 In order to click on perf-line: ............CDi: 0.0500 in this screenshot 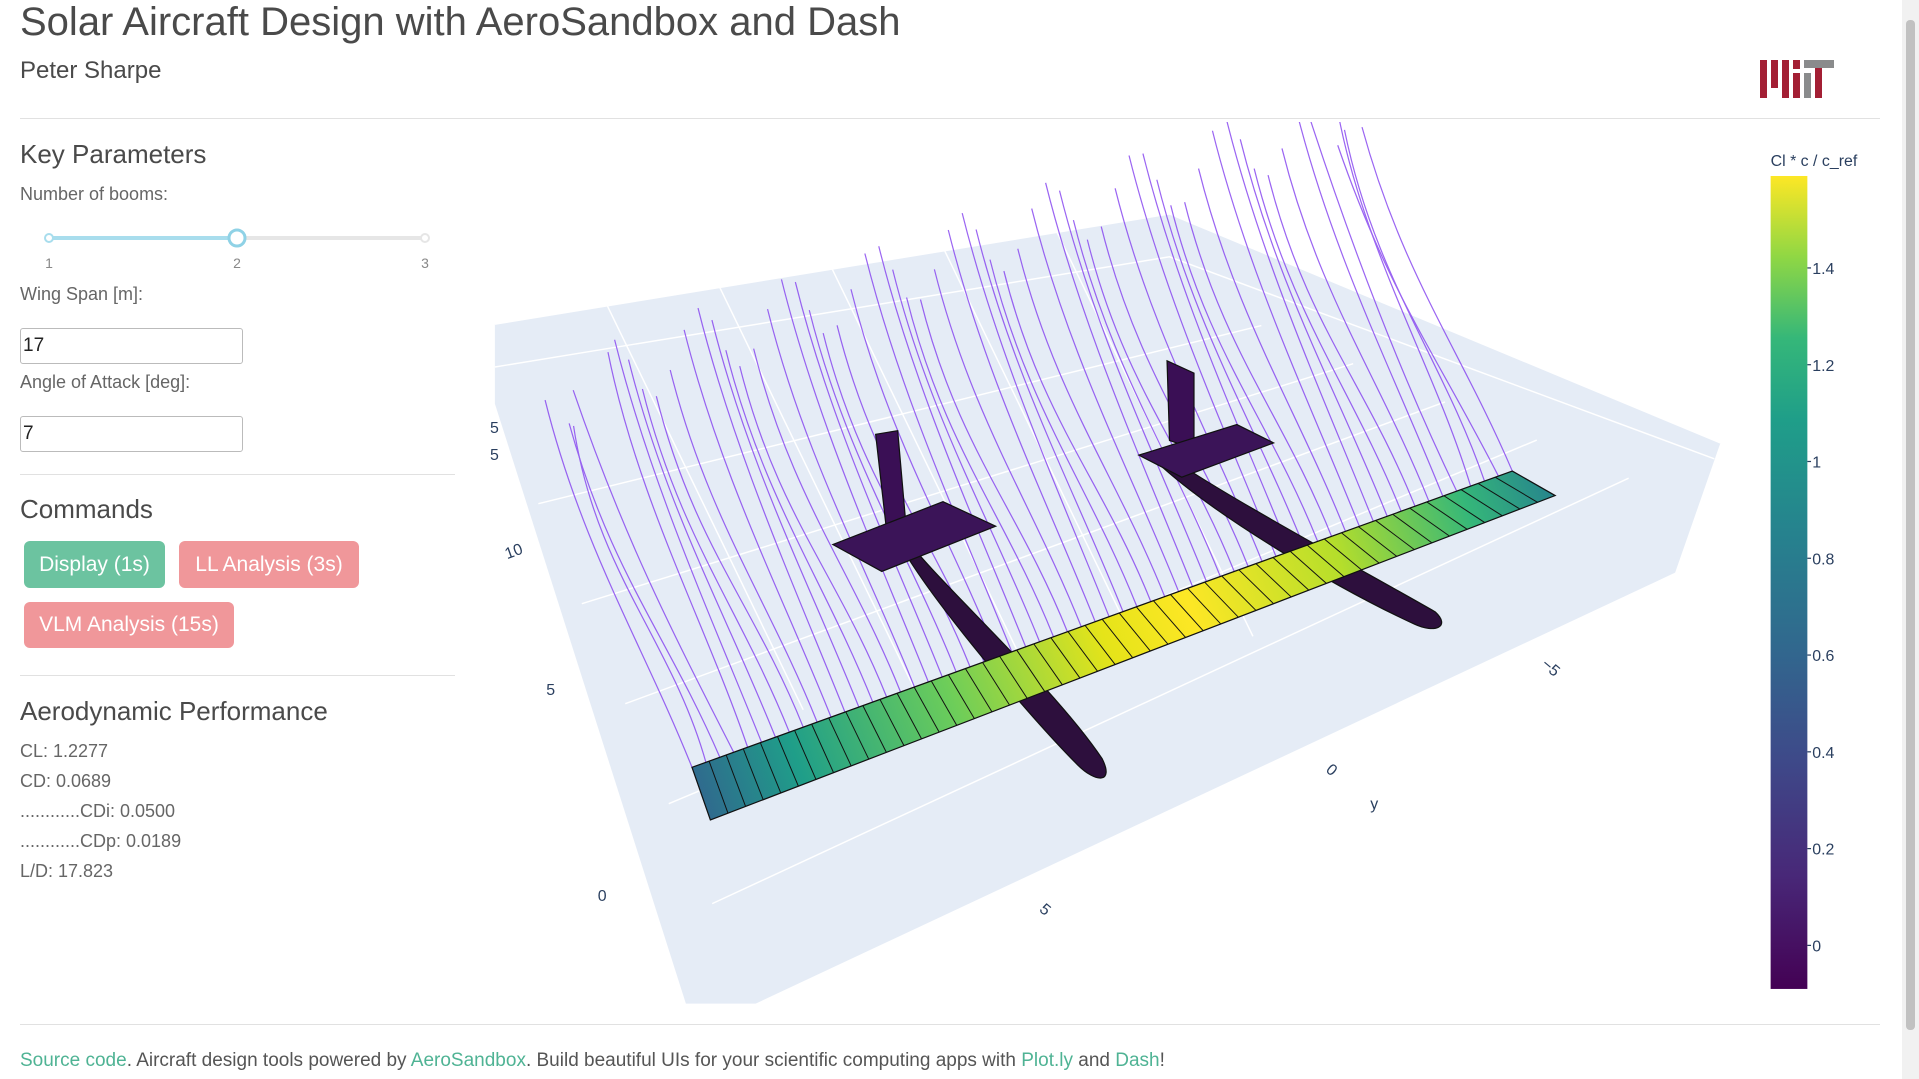, I will do `click(98, 811)`.